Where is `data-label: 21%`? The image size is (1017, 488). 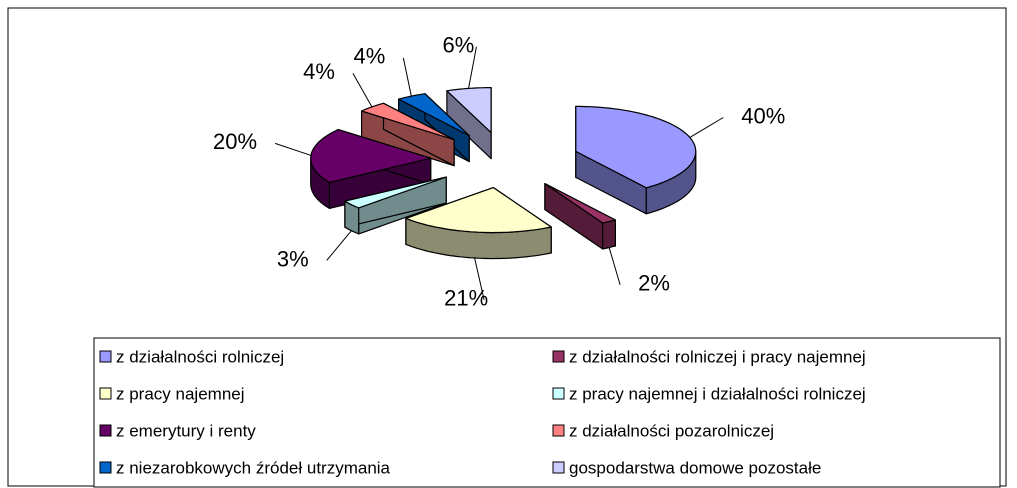
data-label: 21% is located at coordinates (466, 298).